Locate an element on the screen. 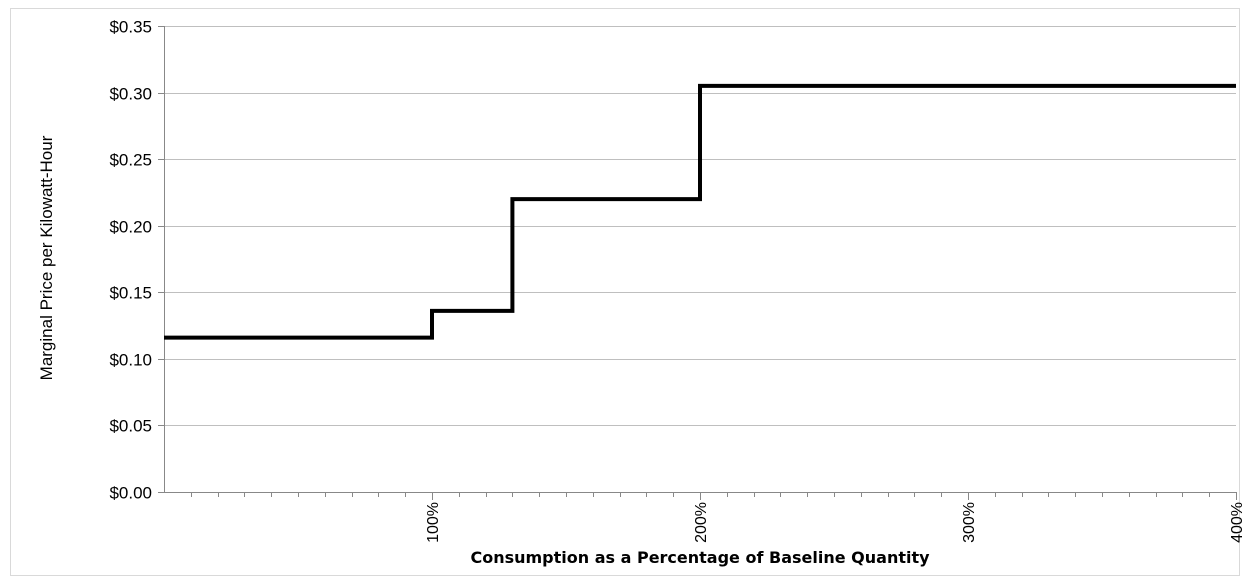  x-tick-label: 300% is located at coordinates (969, 522).